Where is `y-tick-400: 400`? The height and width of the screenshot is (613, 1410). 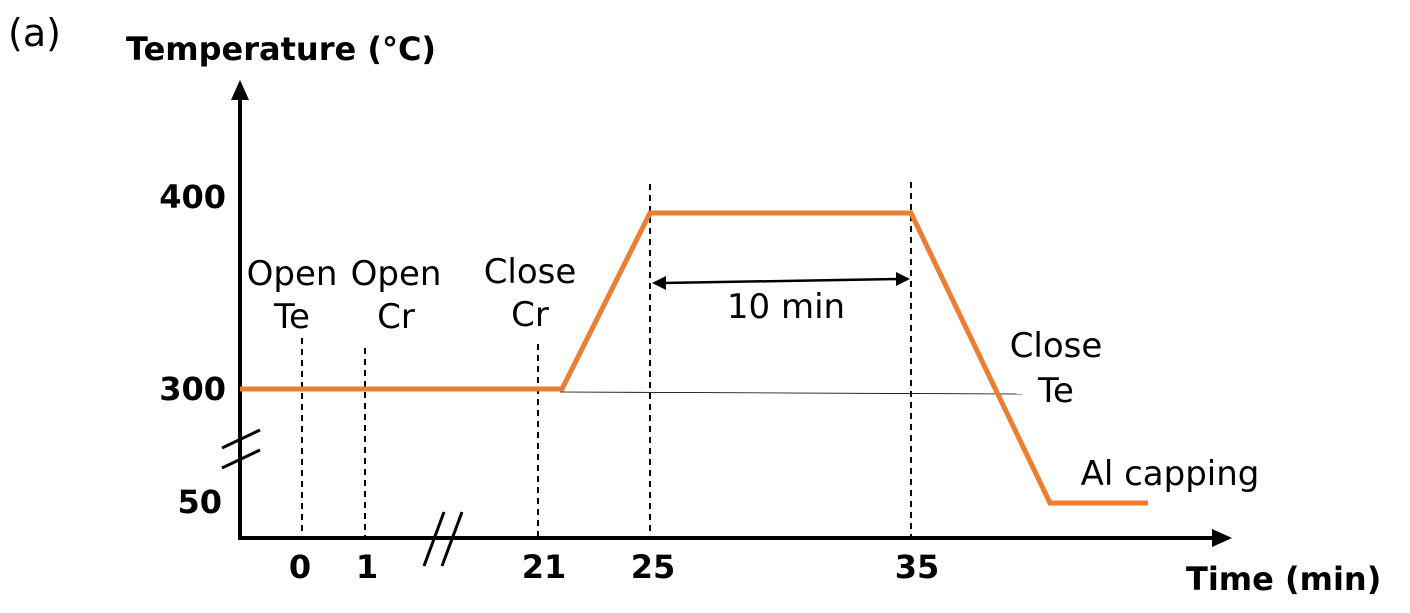 y-tick-400: 400 is located at coordinates (192, 197).